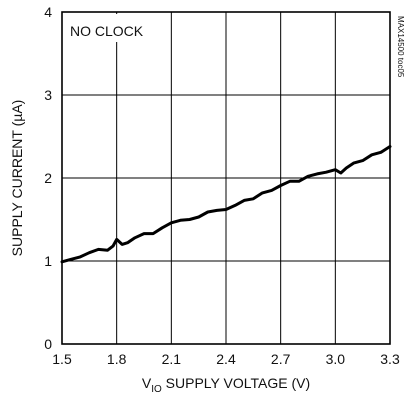  I want to click on y-tick-label: 1, so click(48, 261).